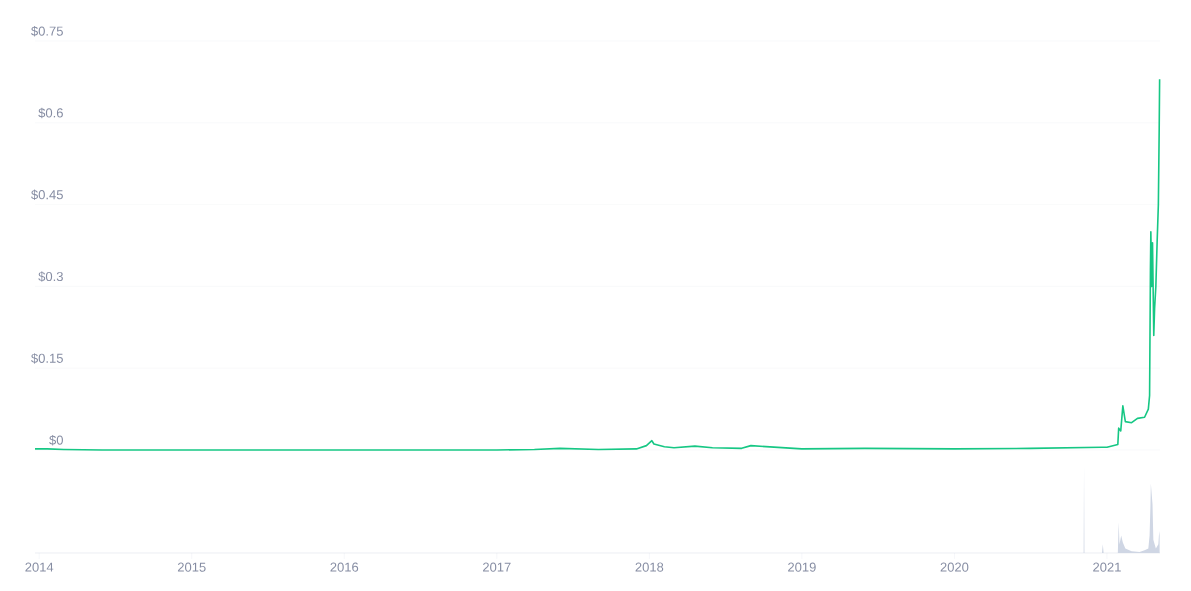 This screenshot has height=591, width=1191. I want to click on x-tick-label: 2014, so click(39, 567).